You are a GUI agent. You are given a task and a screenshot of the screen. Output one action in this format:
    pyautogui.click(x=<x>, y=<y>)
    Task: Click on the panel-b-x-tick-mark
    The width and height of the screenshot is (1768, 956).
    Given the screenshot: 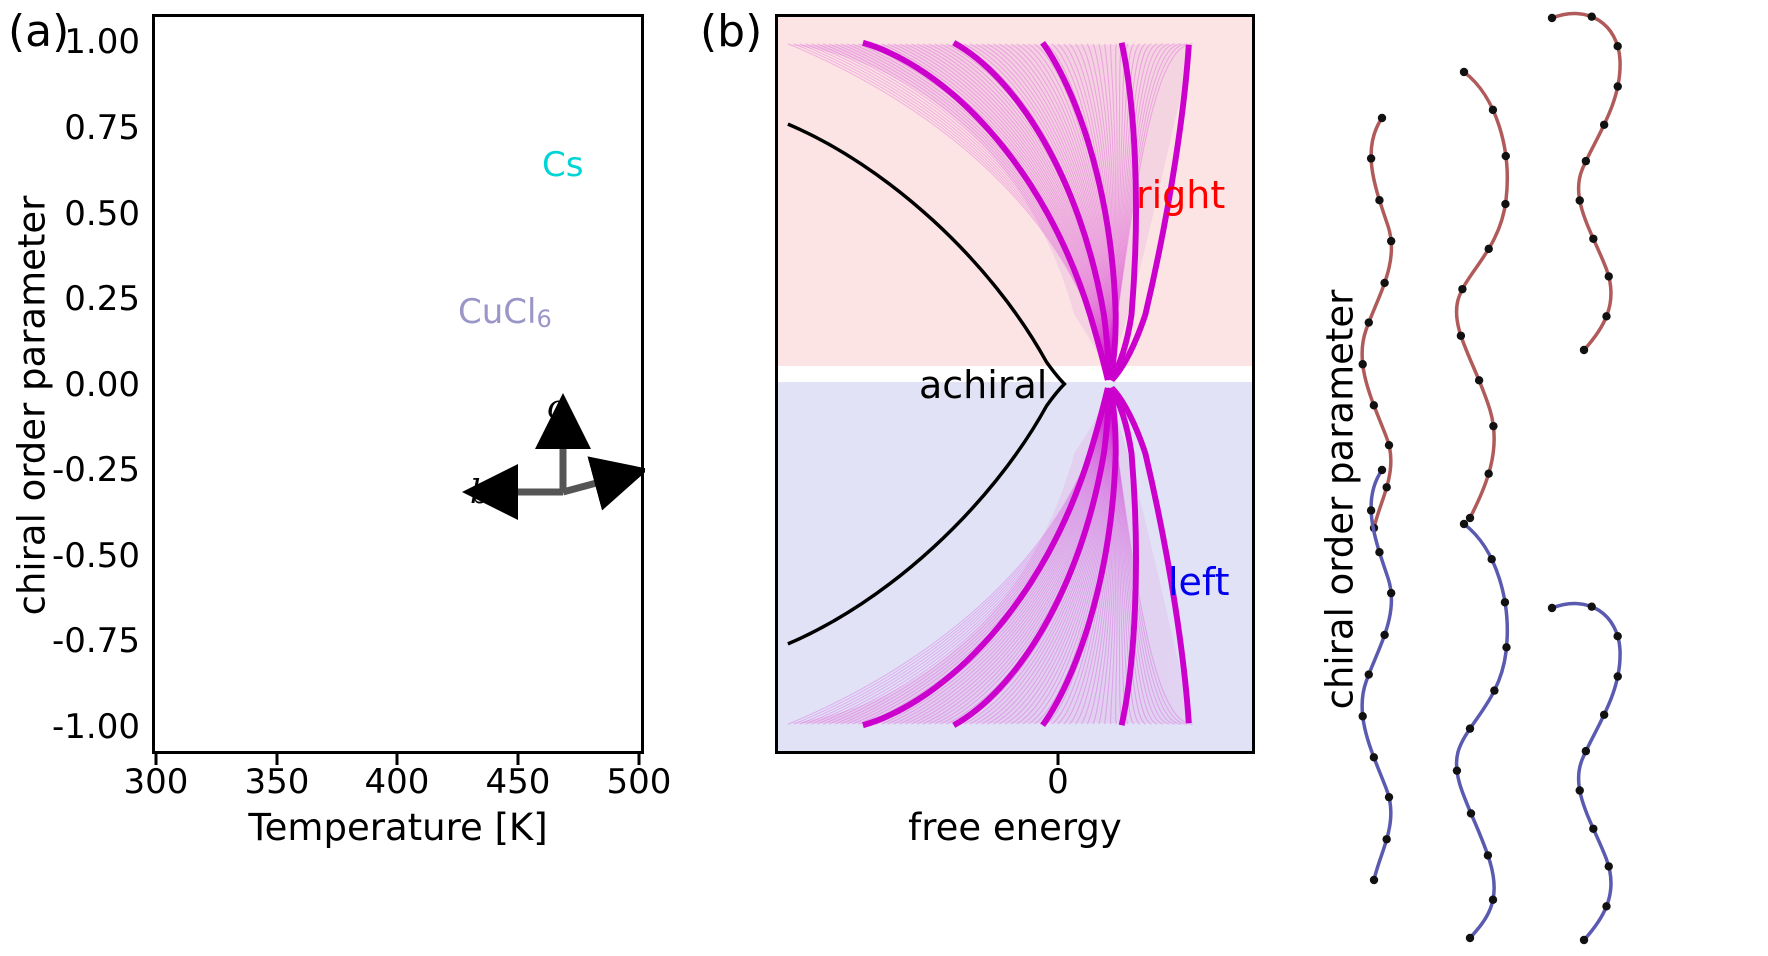 What is the action you would take?
    pyautogui.click(x=1058, y=759)
    